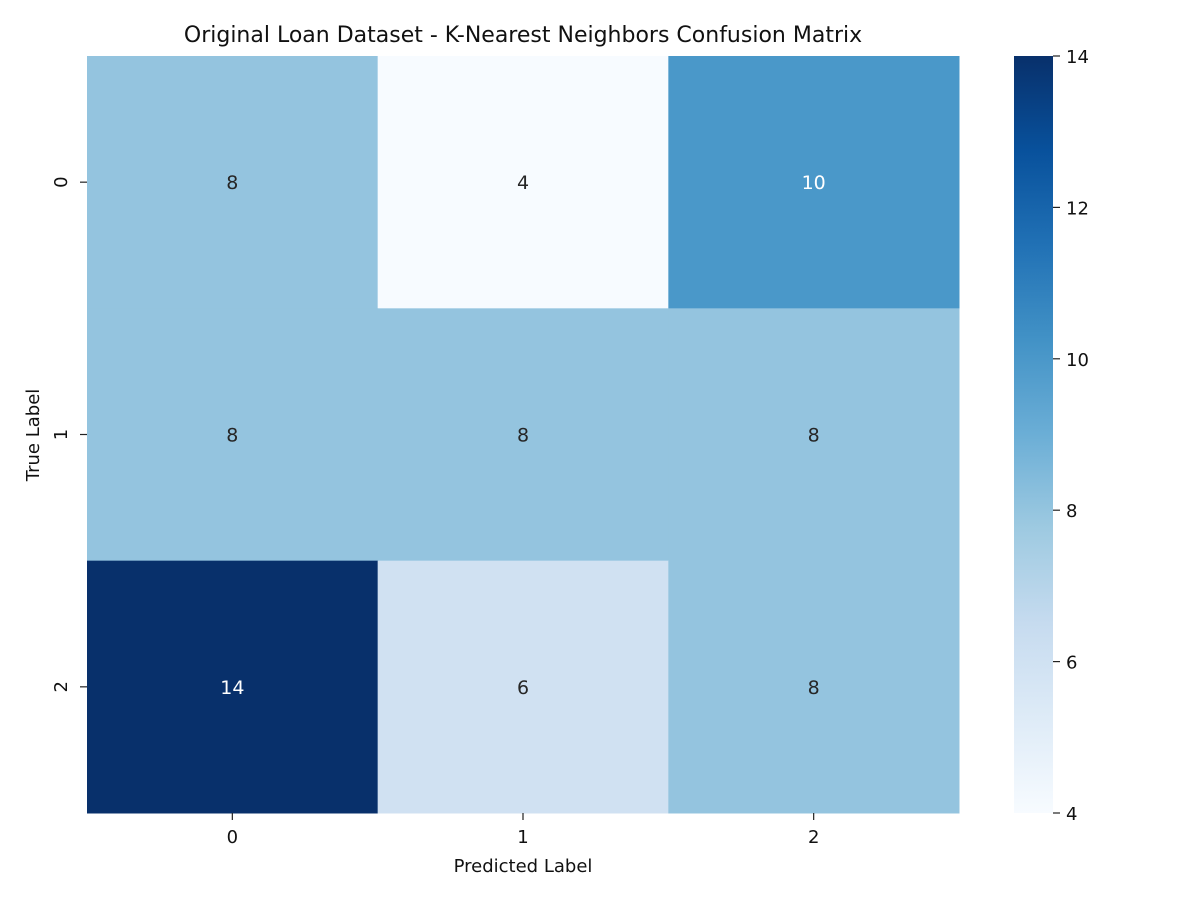  I want to click on cell-value-label: 4, so click(523, 183).